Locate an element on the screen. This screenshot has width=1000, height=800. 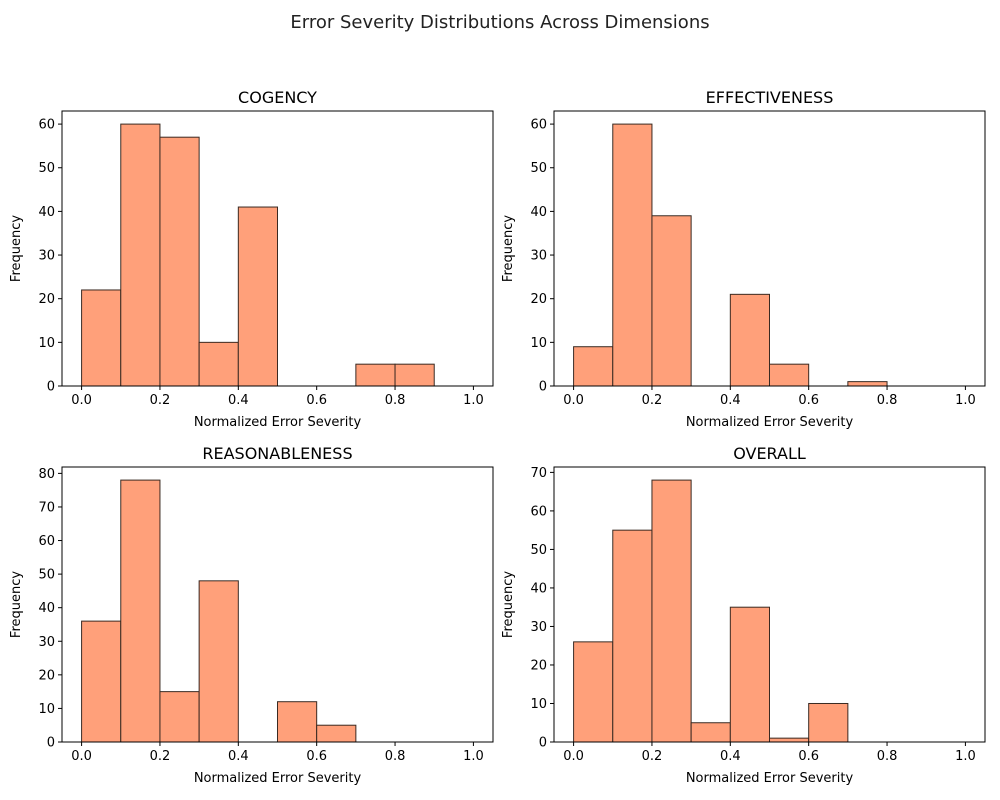
y-tick-label: 80 is located at coordinates (46, 474).